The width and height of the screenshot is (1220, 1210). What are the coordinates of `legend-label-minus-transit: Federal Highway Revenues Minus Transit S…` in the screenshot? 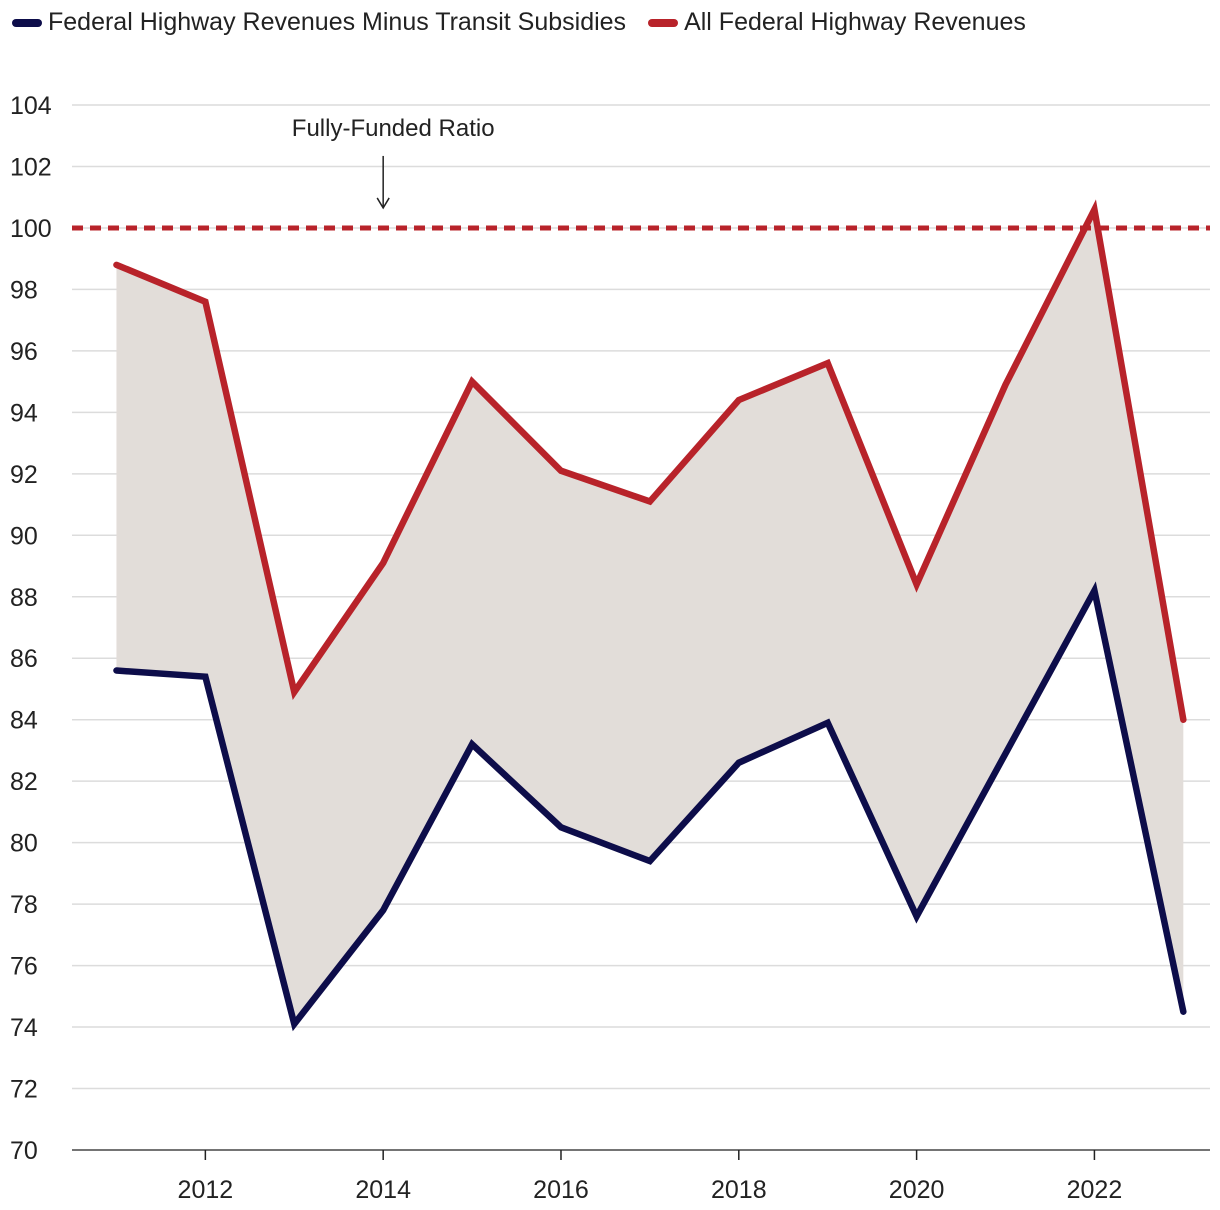 It's located at (337, 22).